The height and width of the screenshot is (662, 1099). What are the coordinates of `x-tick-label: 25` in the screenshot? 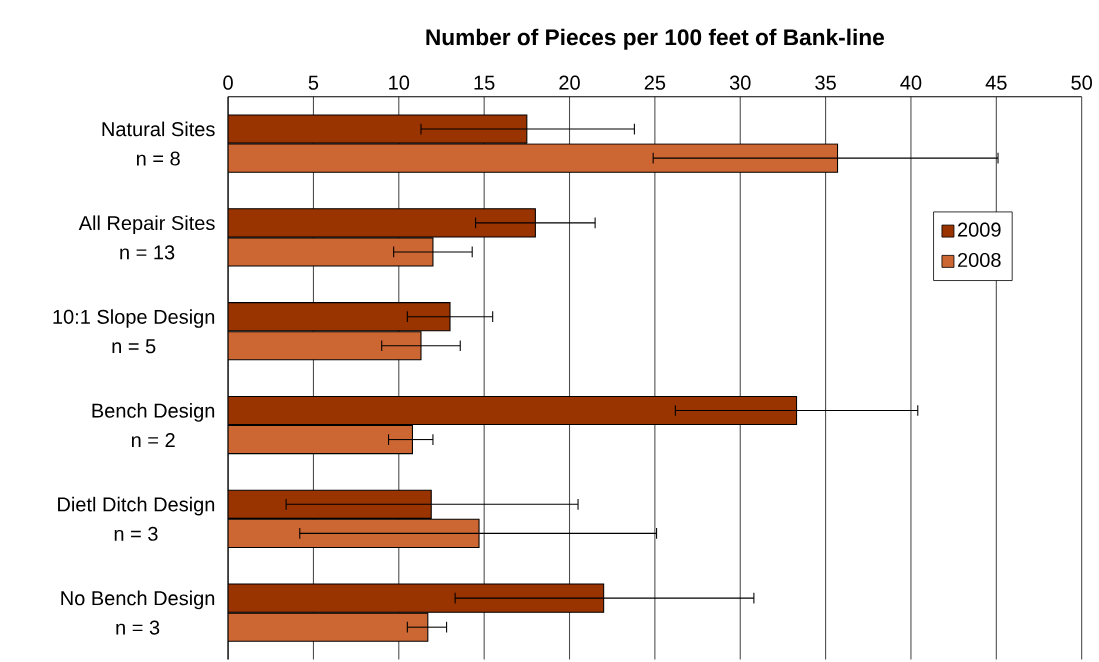 It's located at (655, 82).